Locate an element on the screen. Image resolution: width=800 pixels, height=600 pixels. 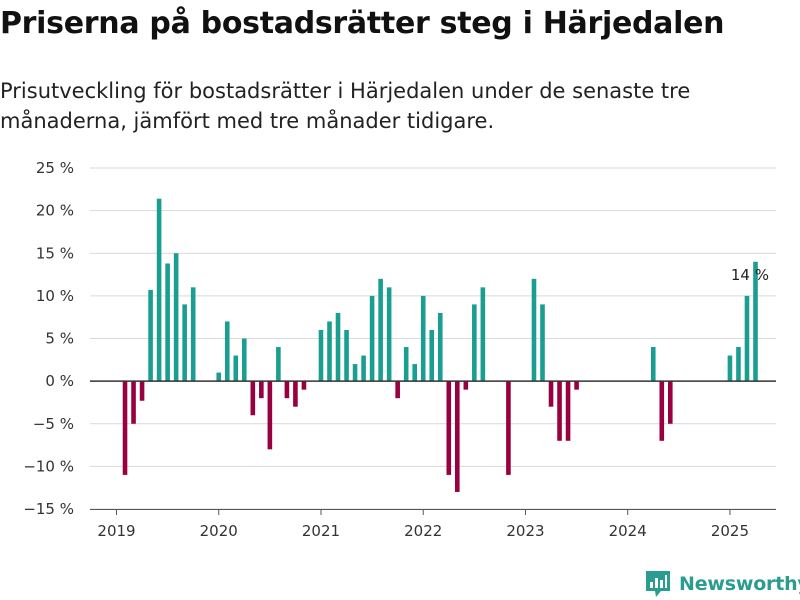
y-tick-label: 20 % is located at coordinates (55, 211).